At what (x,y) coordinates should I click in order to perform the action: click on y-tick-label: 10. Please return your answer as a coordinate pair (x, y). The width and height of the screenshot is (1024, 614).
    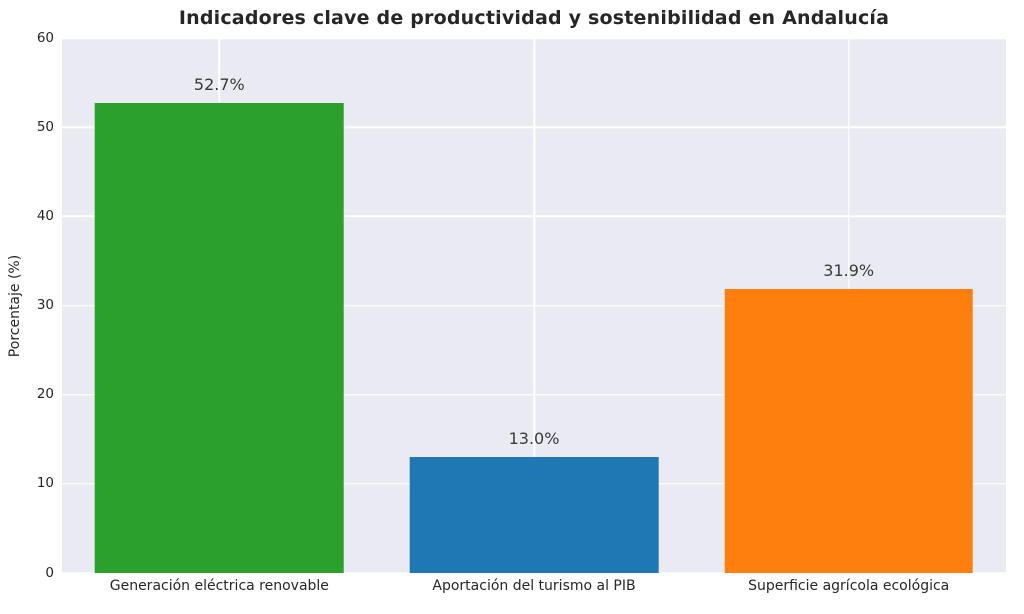
    Looking at the image, I should click on (45, 483).